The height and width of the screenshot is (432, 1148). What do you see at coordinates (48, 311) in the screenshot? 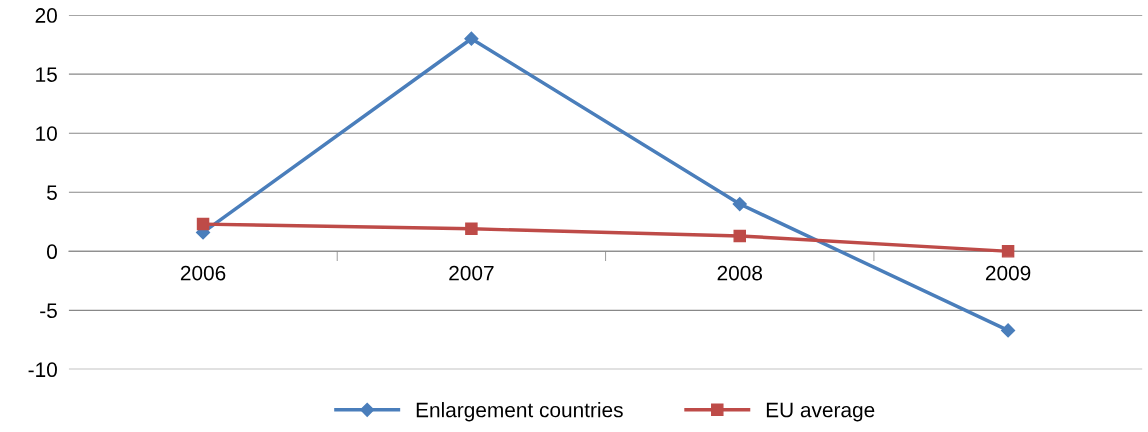
I see `y-tick-label: -5` at bounding box center [48, 311].